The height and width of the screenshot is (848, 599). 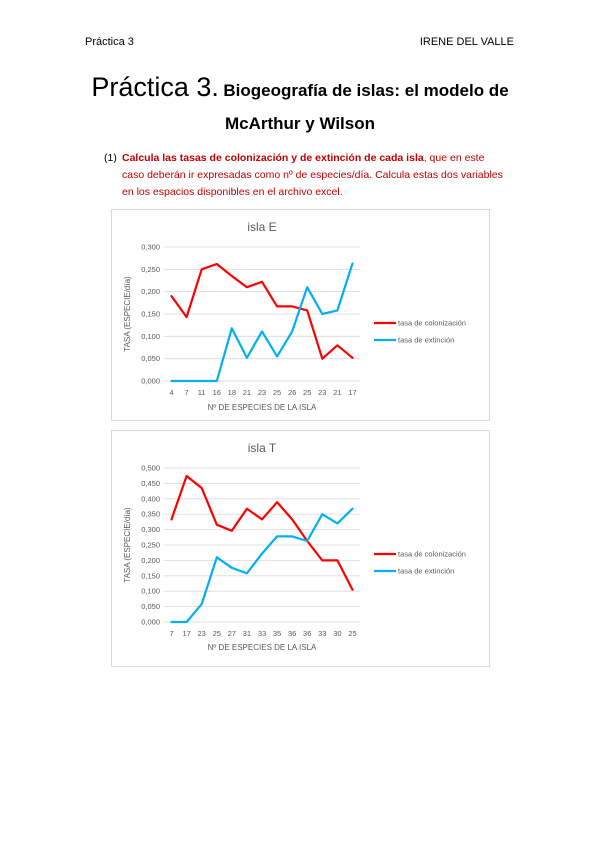 What do you see at coordinates (337, 633) in the screenshot?
I see `x-tick-label: 30` at bounding box center [337, 633].